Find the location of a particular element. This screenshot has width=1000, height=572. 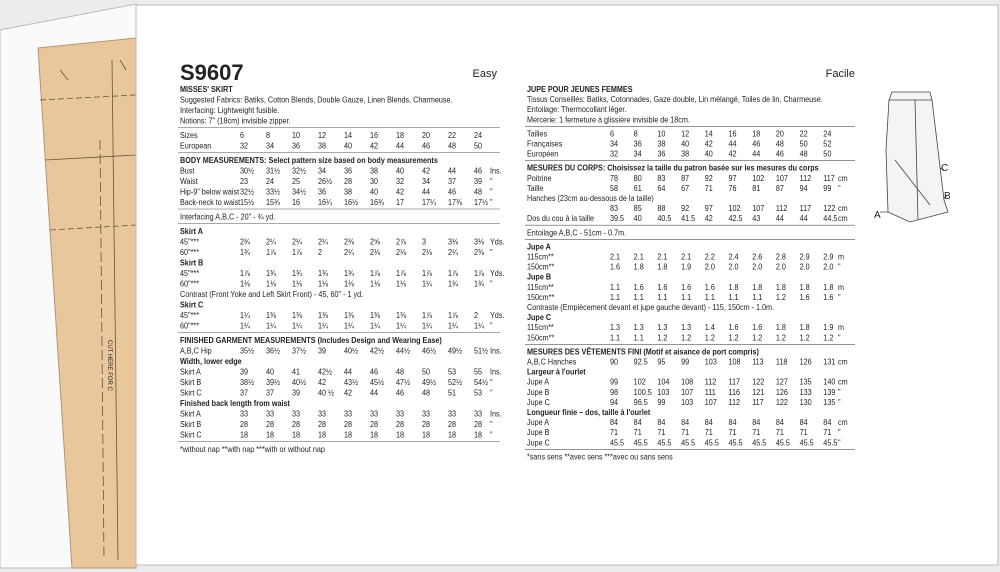

size-value: 24 is located at coordinates (478, 135).